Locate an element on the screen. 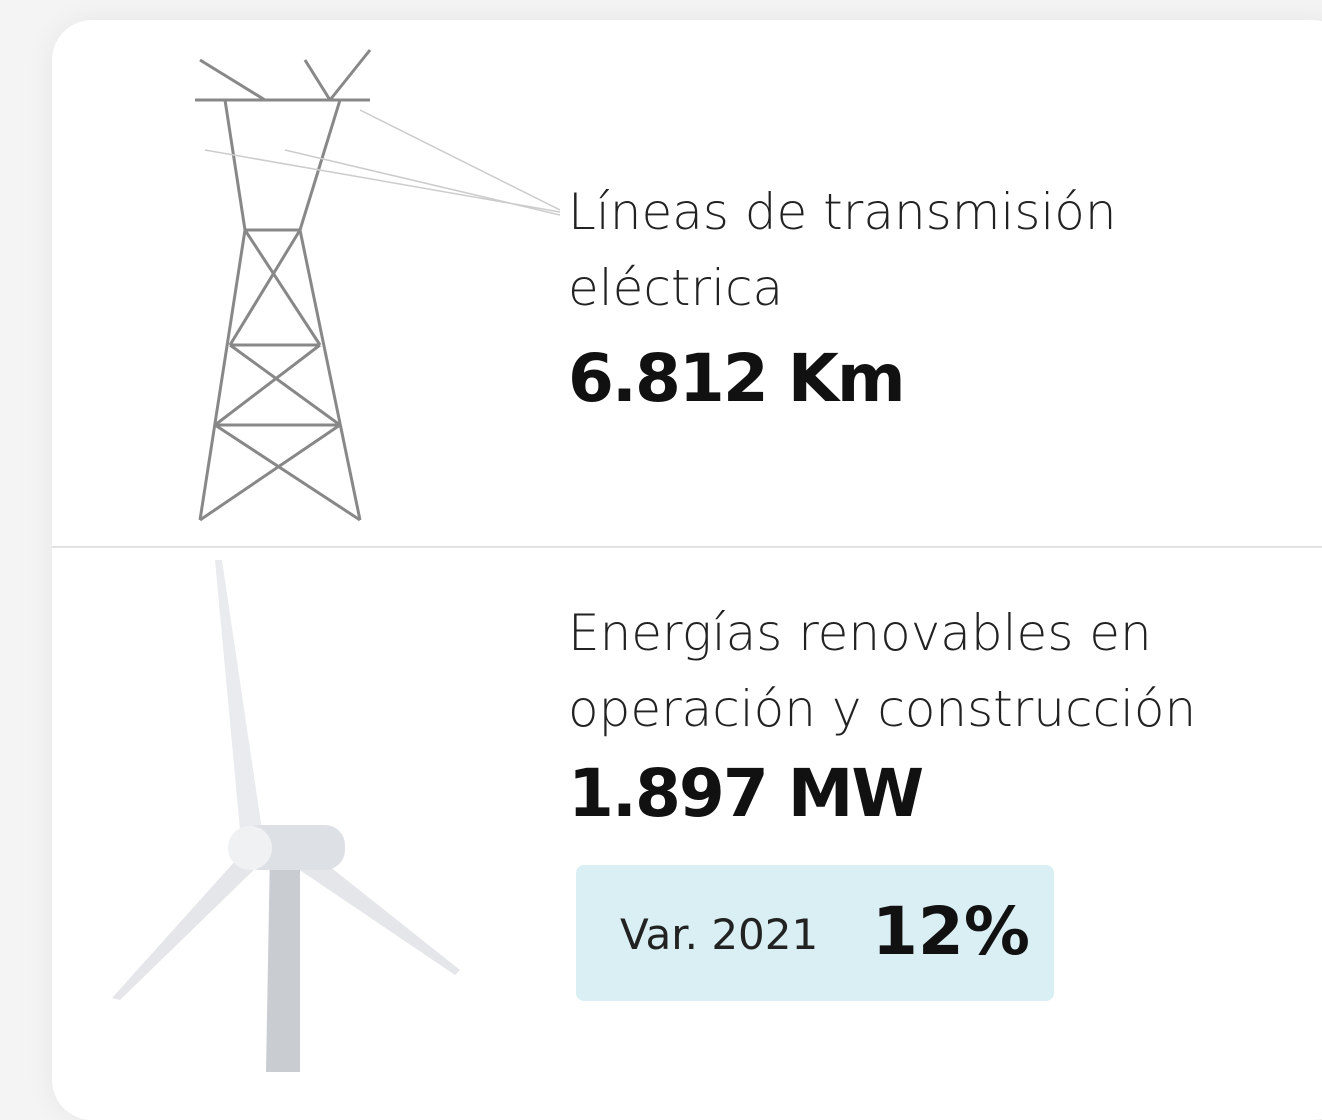 Image resolution: width=1322 pixels, height=1120 pixels. label-line: eléctrica is located at coordinates (676, 288).